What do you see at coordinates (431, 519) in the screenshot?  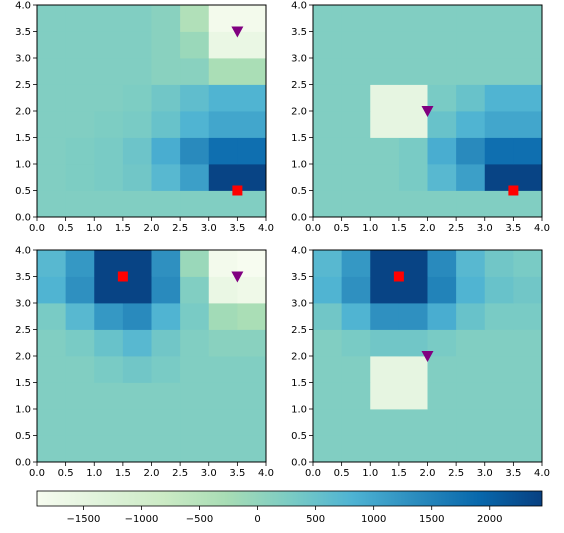 I see `colorbar-tick-label: 1500` at bounding box center [431, 519].